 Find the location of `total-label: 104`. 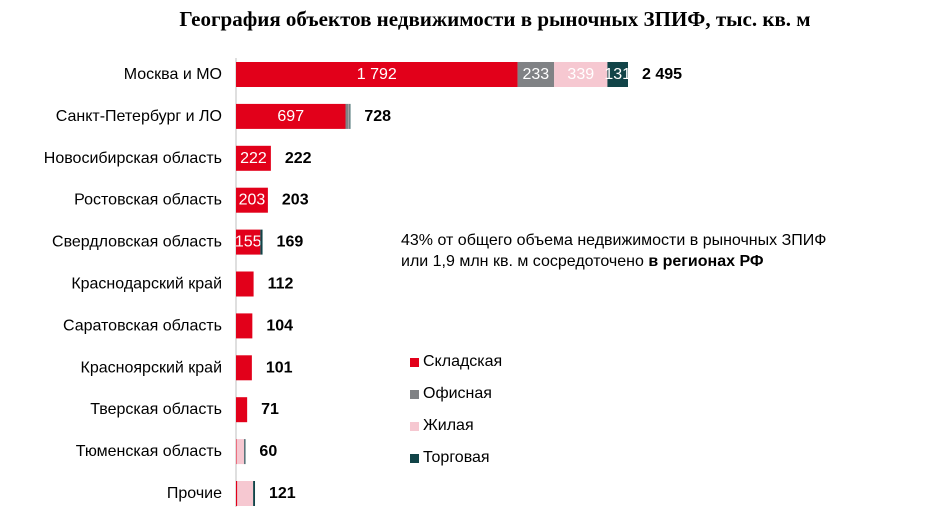

total-label: 104 is located at coordinates (279, 325).